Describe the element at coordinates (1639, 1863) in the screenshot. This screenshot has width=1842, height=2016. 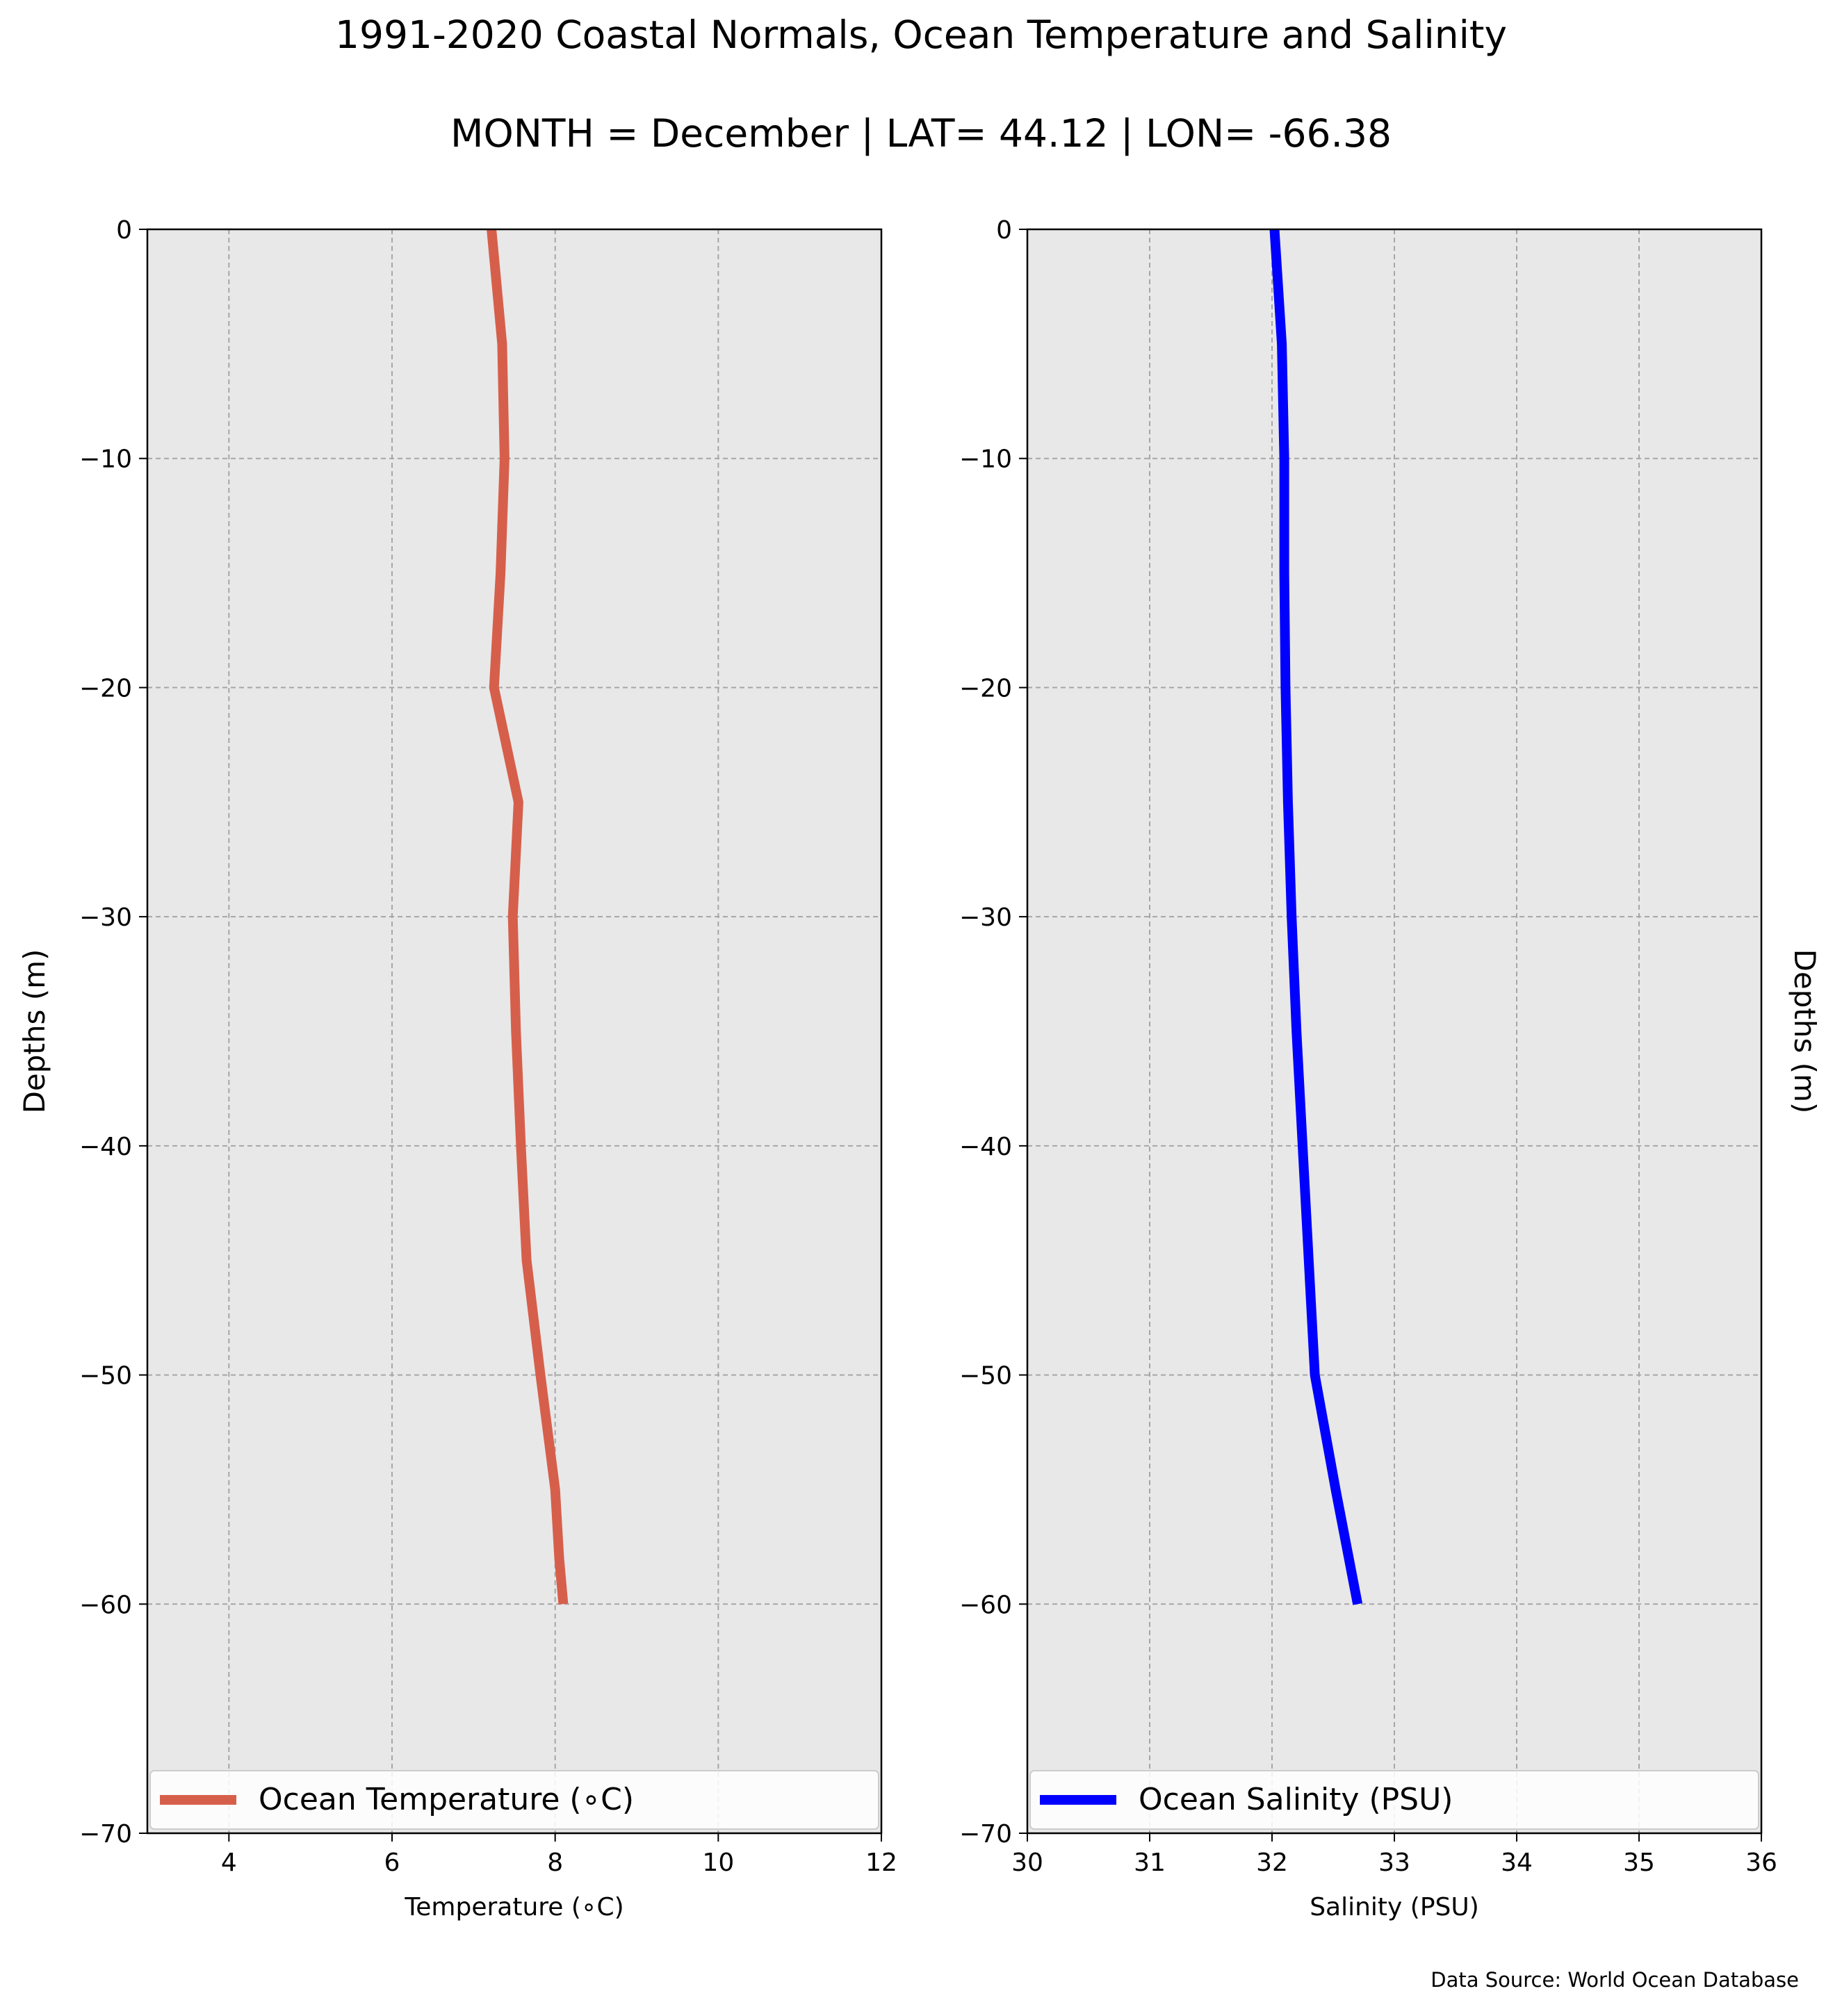
I see `x-tick-label: 35` at that location.